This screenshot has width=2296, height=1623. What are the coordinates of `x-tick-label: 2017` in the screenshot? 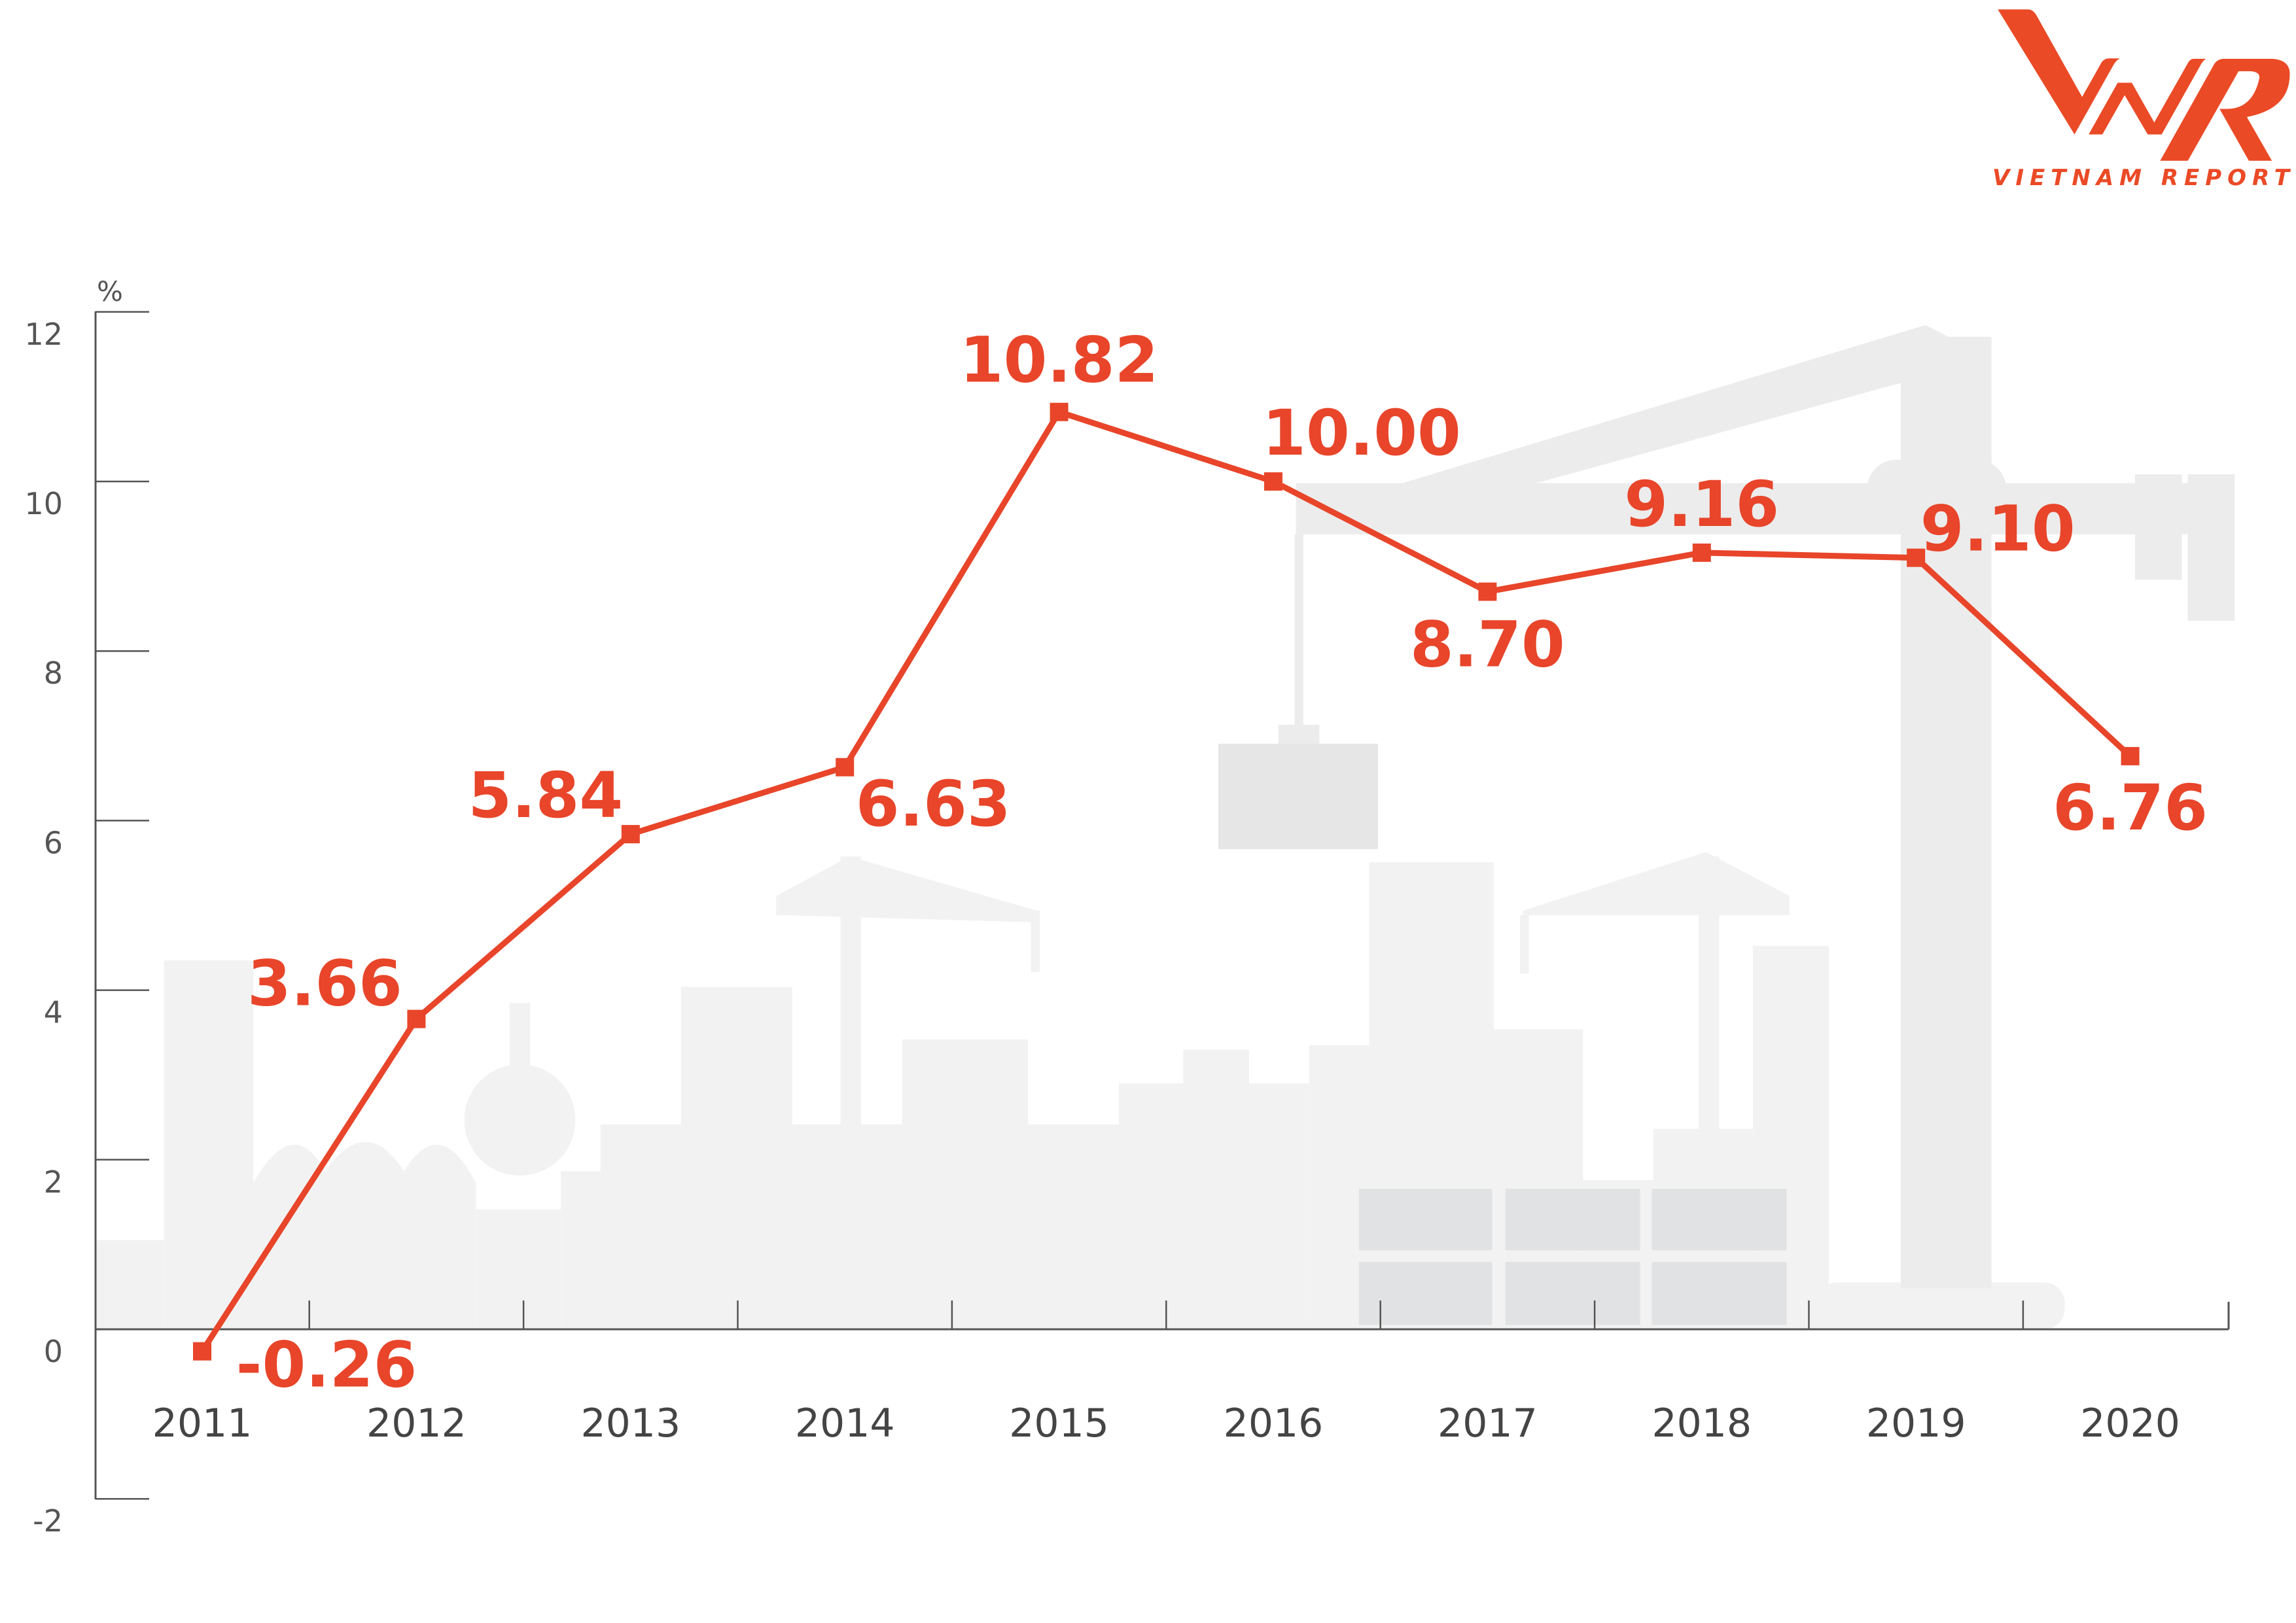 It's located at (1488, 1423).